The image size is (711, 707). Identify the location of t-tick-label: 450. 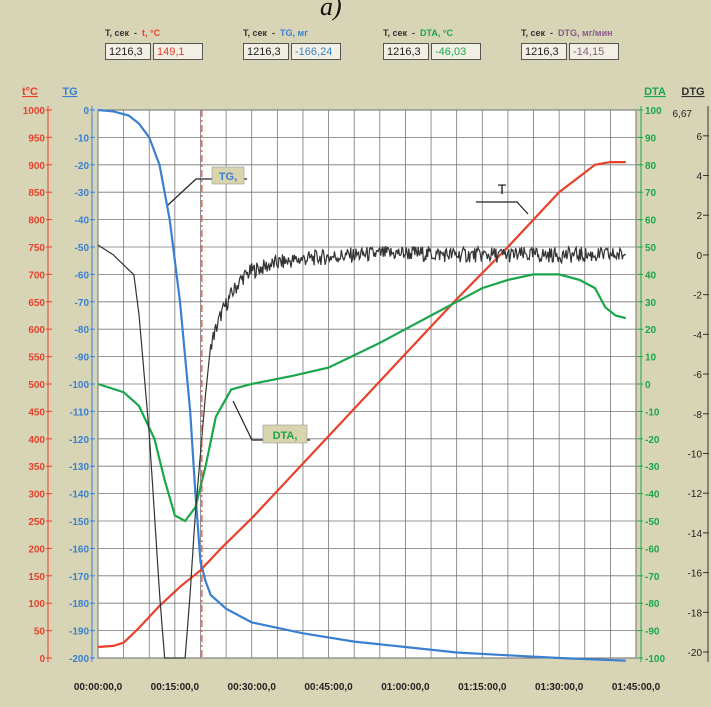
(36, 412).